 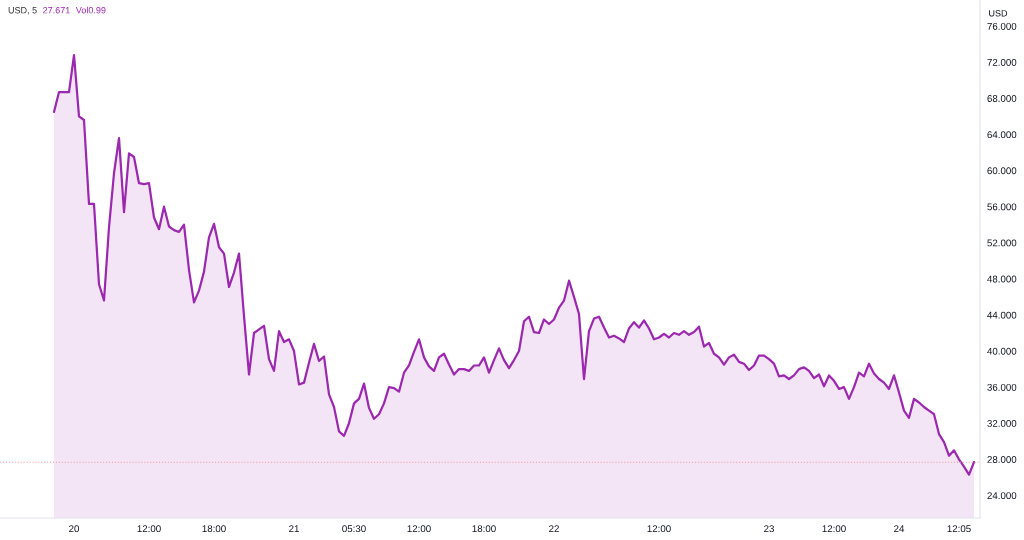 I want to click on x-tick-label: 20, so click(x=74, y=529).